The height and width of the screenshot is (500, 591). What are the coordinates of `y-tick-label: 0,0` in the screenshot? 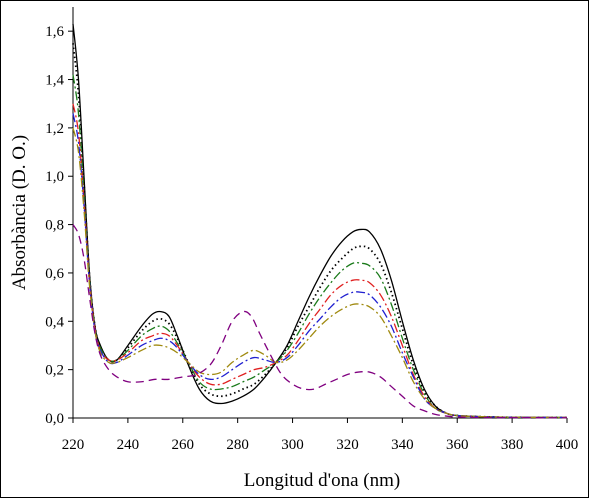 It's located at (54, 419).